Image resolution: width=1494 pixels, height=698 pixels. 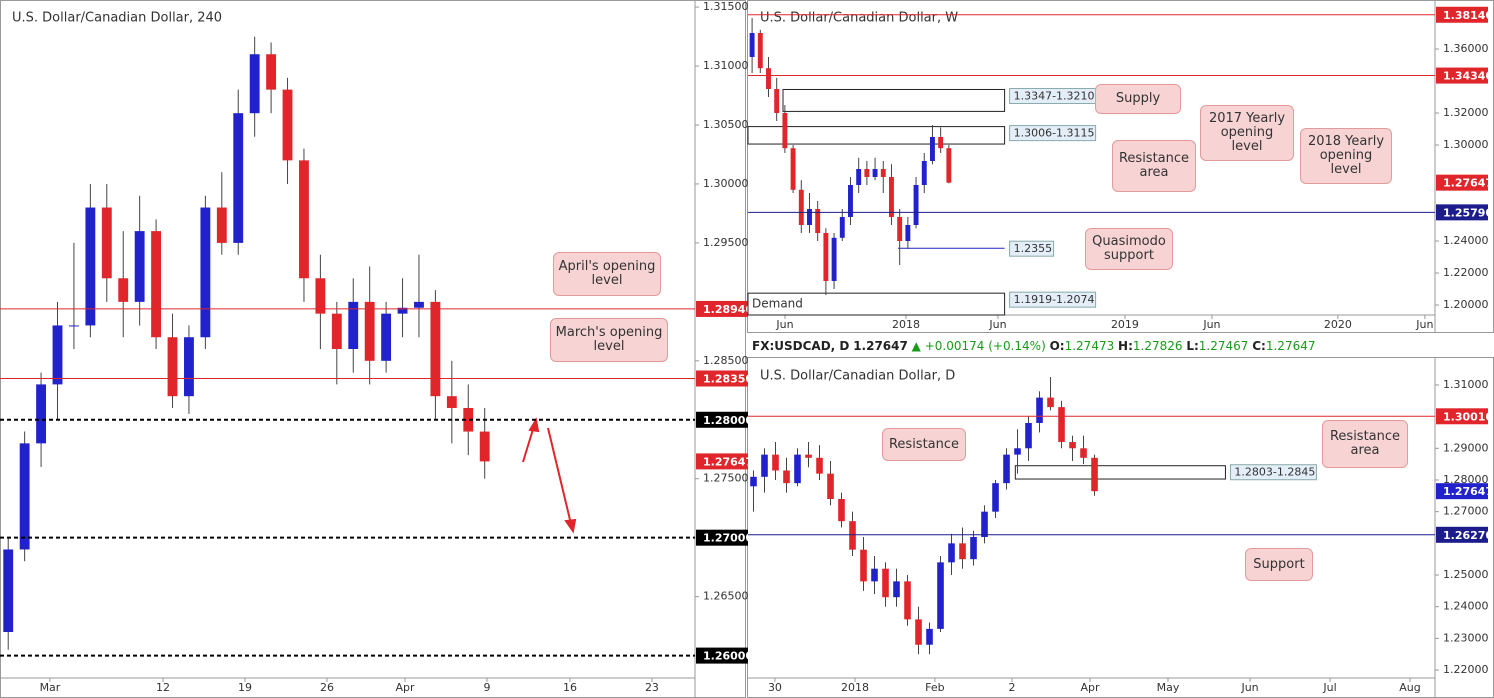 I want to click on x-tick-label: May, so click(x=1168, y=687).